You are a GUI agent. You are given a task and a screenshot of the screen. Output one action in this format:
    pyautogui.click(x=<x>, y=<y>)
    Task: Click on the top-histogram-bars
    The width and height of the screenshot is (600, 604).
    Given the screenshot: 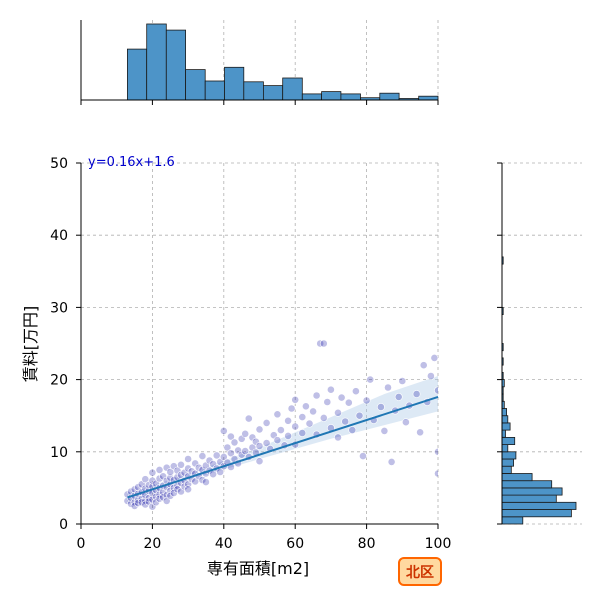 What is the action you would take?
    pyautogui.click(x=283, y=62)
    